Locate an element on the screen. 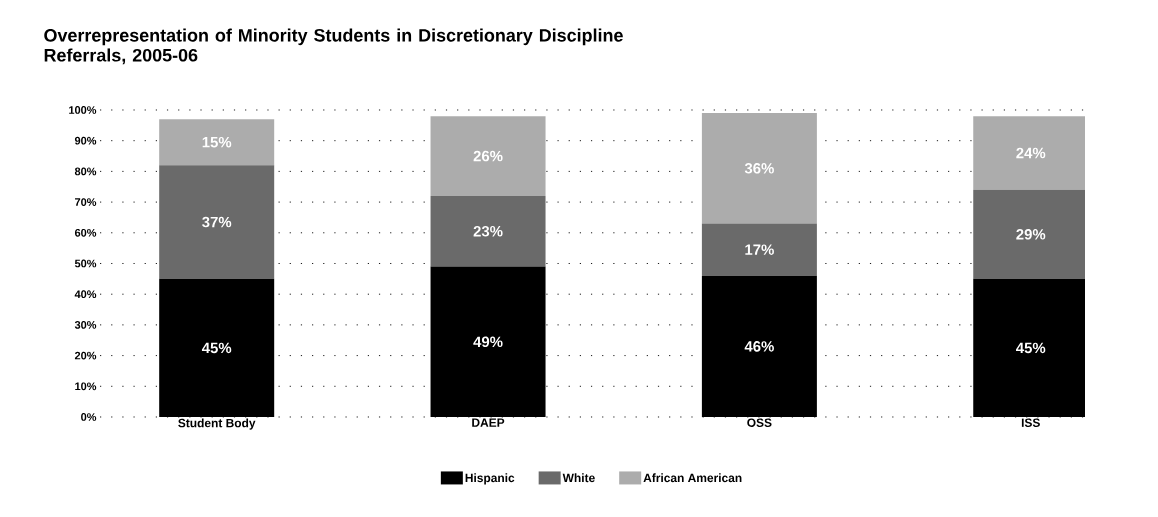 This screenshot has height=517, width=1158. data-label: 26% is located at coordinates (488, 156).